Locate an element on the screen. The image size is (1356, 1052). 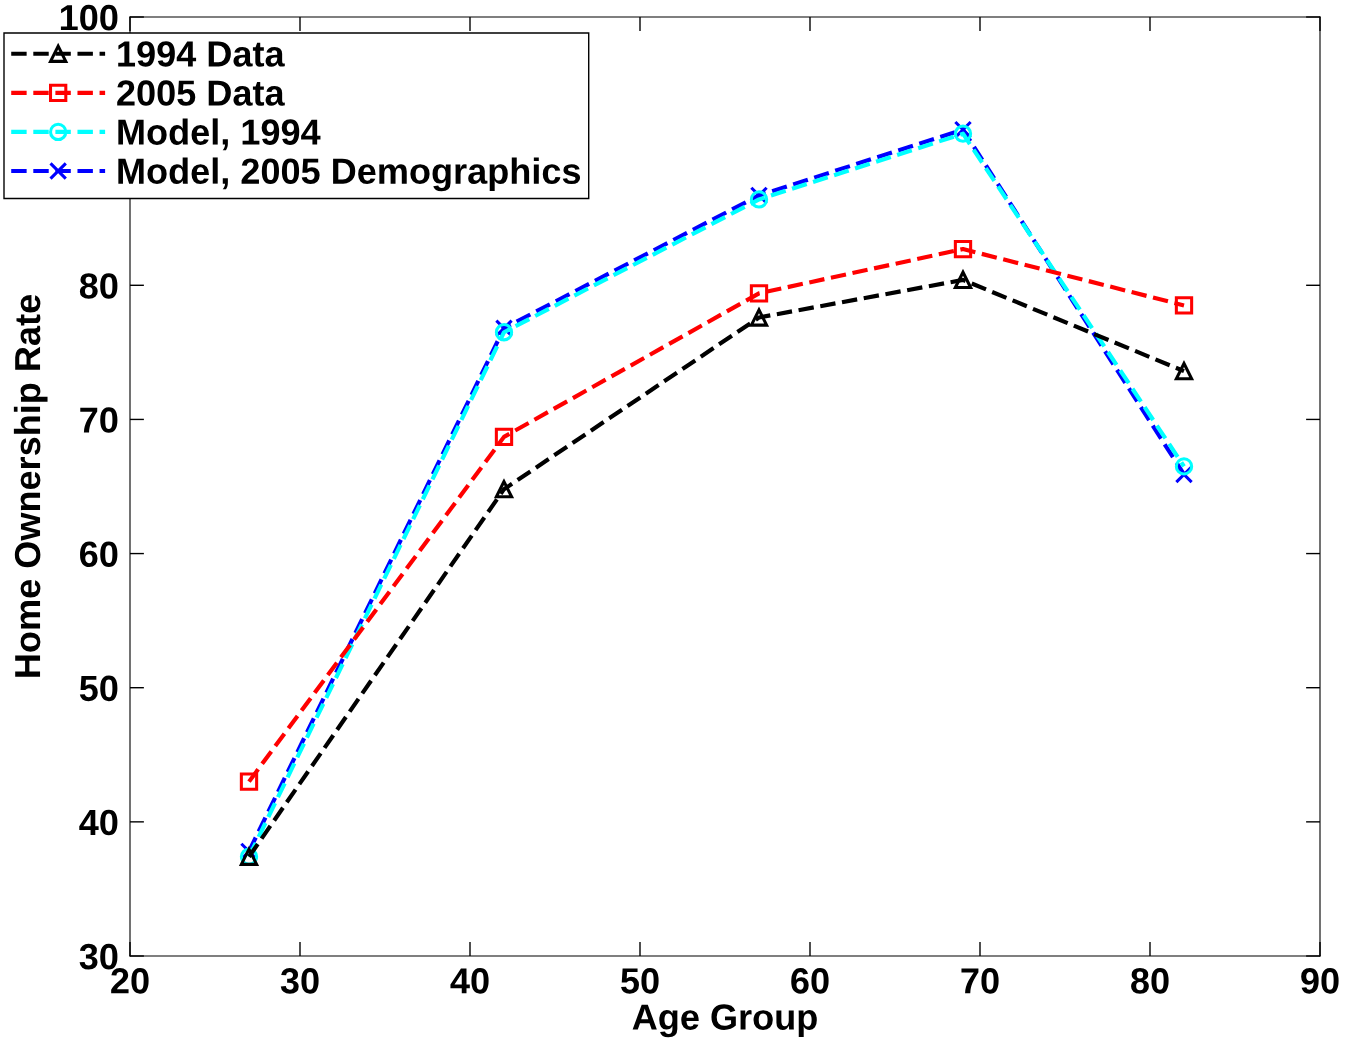
x-tick-label: 30 is located at coordinates (299, 981).